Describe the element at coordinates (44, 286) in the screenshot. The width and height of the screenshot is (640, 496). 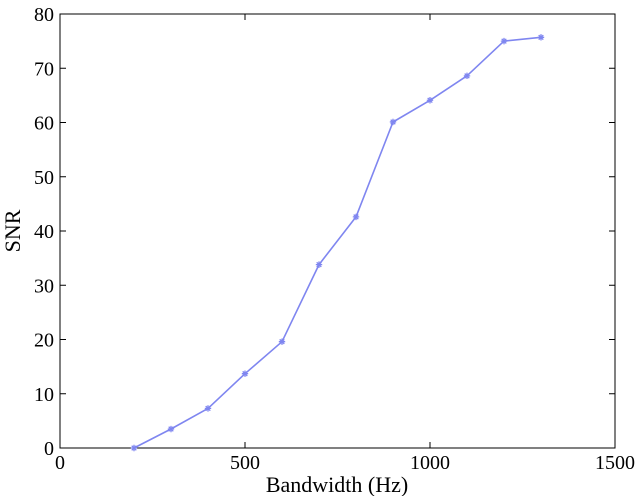
I see `y-tick-label-3: 30` at that location.